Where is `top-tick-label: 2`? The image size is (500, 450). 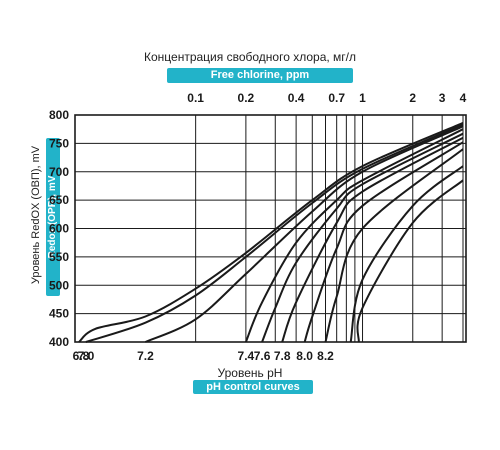
top-tick-label: 2 is located at coordinates (412, 98).